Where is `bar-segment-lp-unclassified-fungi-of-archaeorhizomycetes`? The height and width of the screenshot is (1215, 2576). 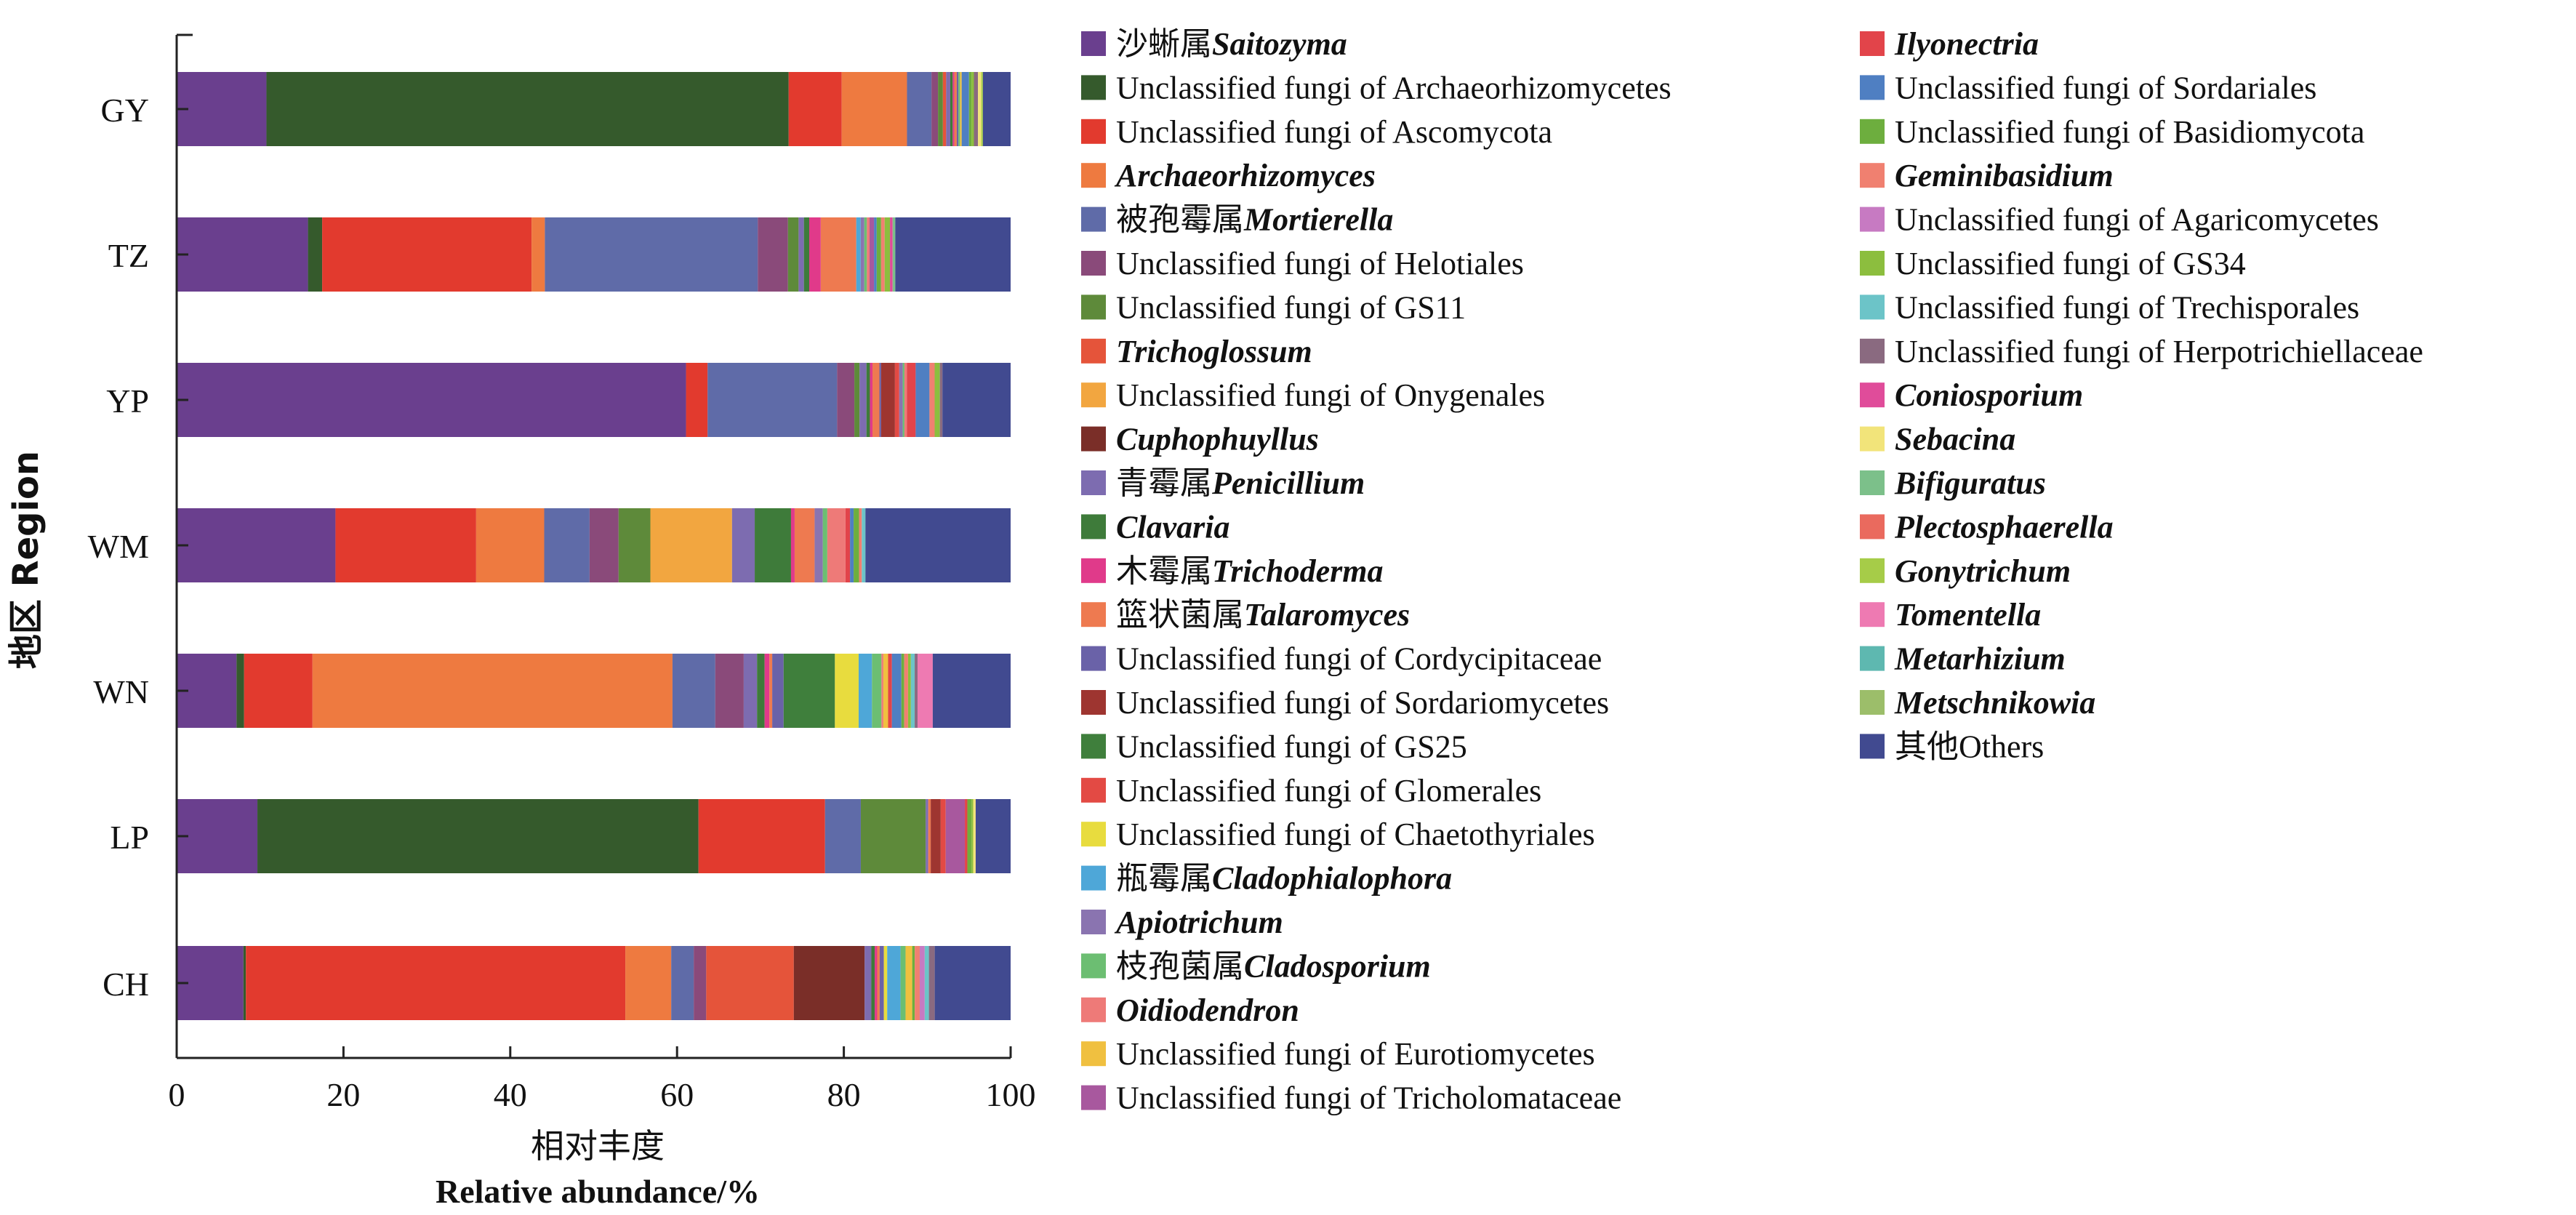
bar-segment-lp-unclassified-fungi-of-archaeorhizomycetes is located at coordinates (478, 836).